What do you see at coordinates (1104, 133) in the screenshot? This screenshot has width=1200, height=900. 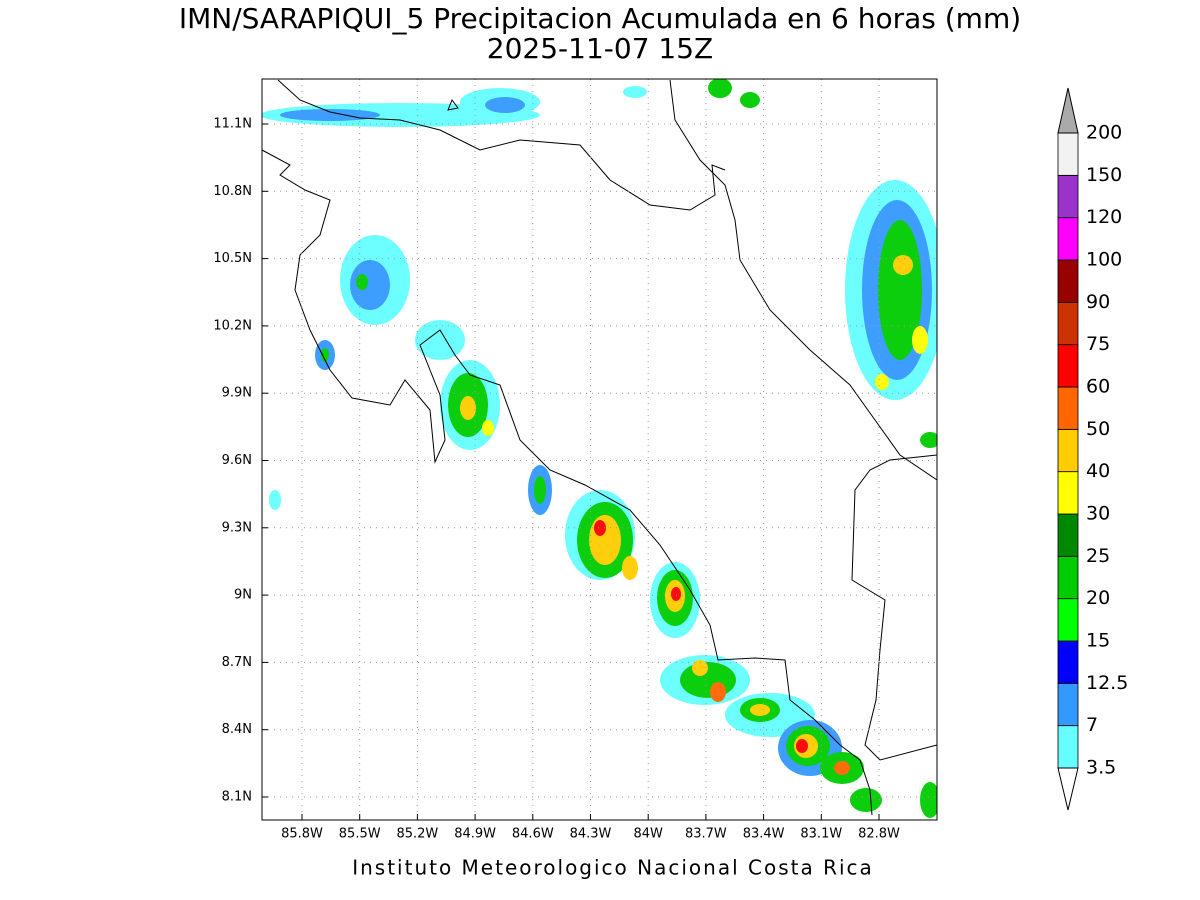 I see `colorbar-label: 200` at bounding box center [1104, 133].